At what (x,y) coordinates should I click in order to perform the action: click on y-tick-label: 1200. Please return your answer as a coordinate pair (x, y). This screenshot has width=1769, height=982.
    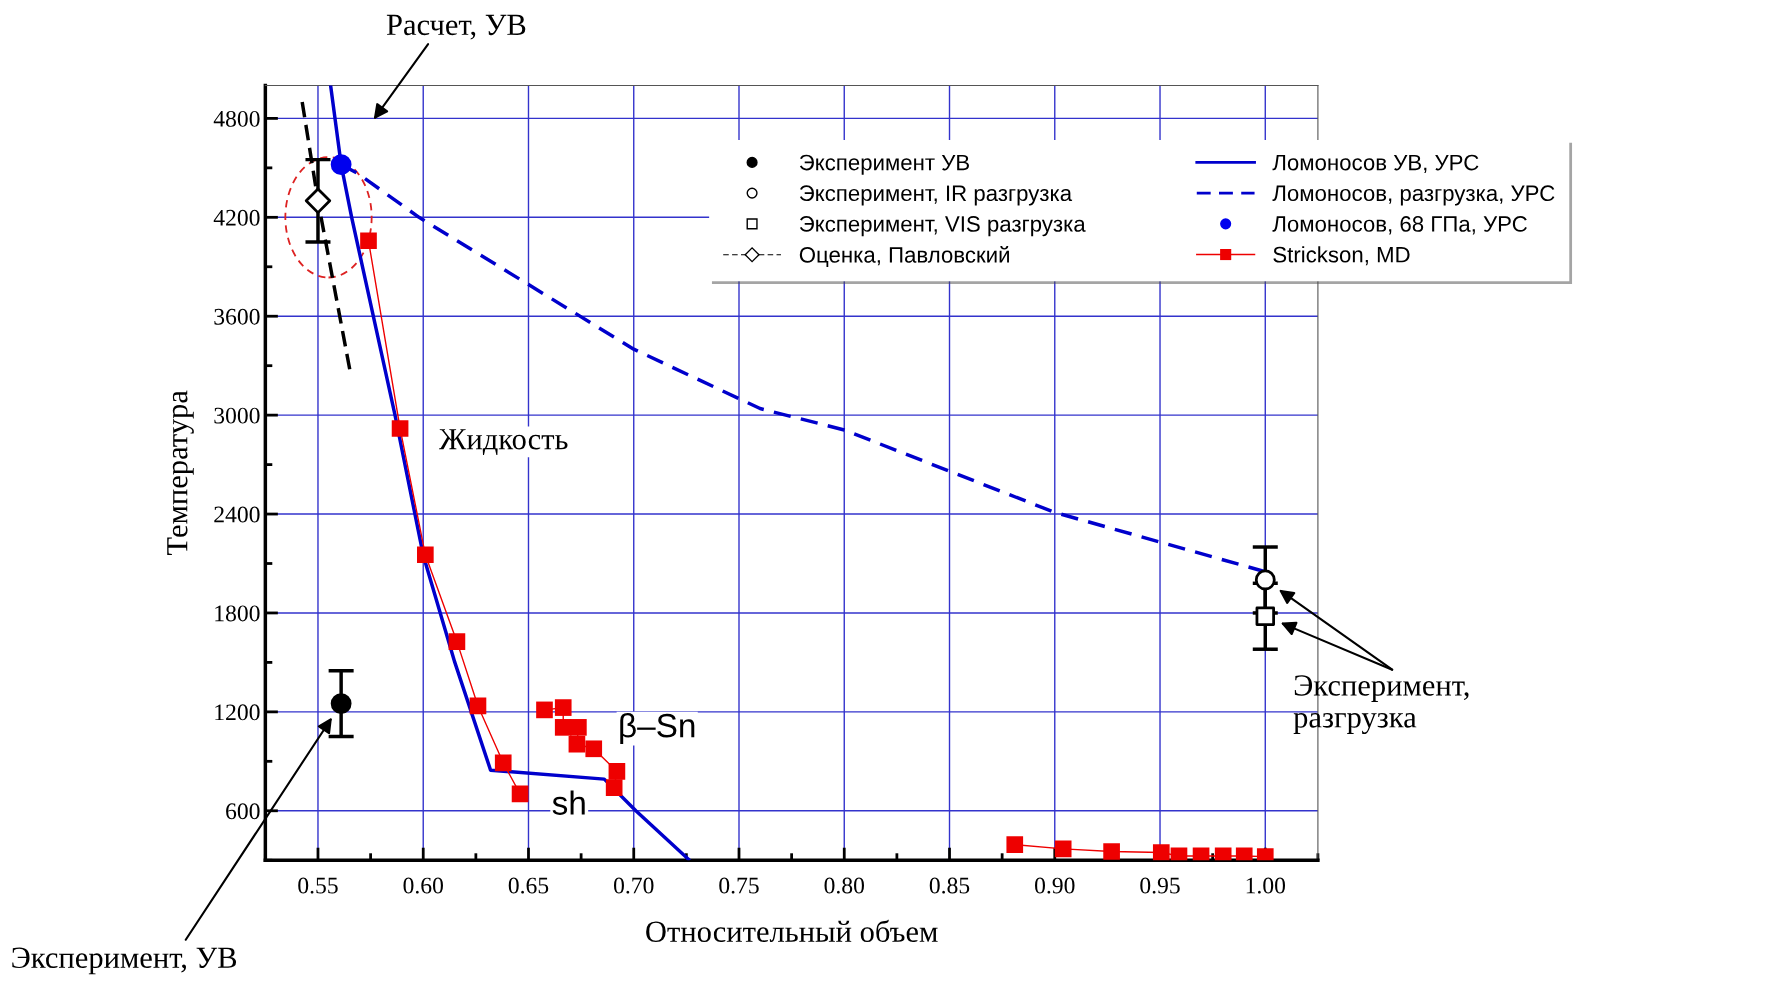
    Looking at the image, I should click on (237, 712).